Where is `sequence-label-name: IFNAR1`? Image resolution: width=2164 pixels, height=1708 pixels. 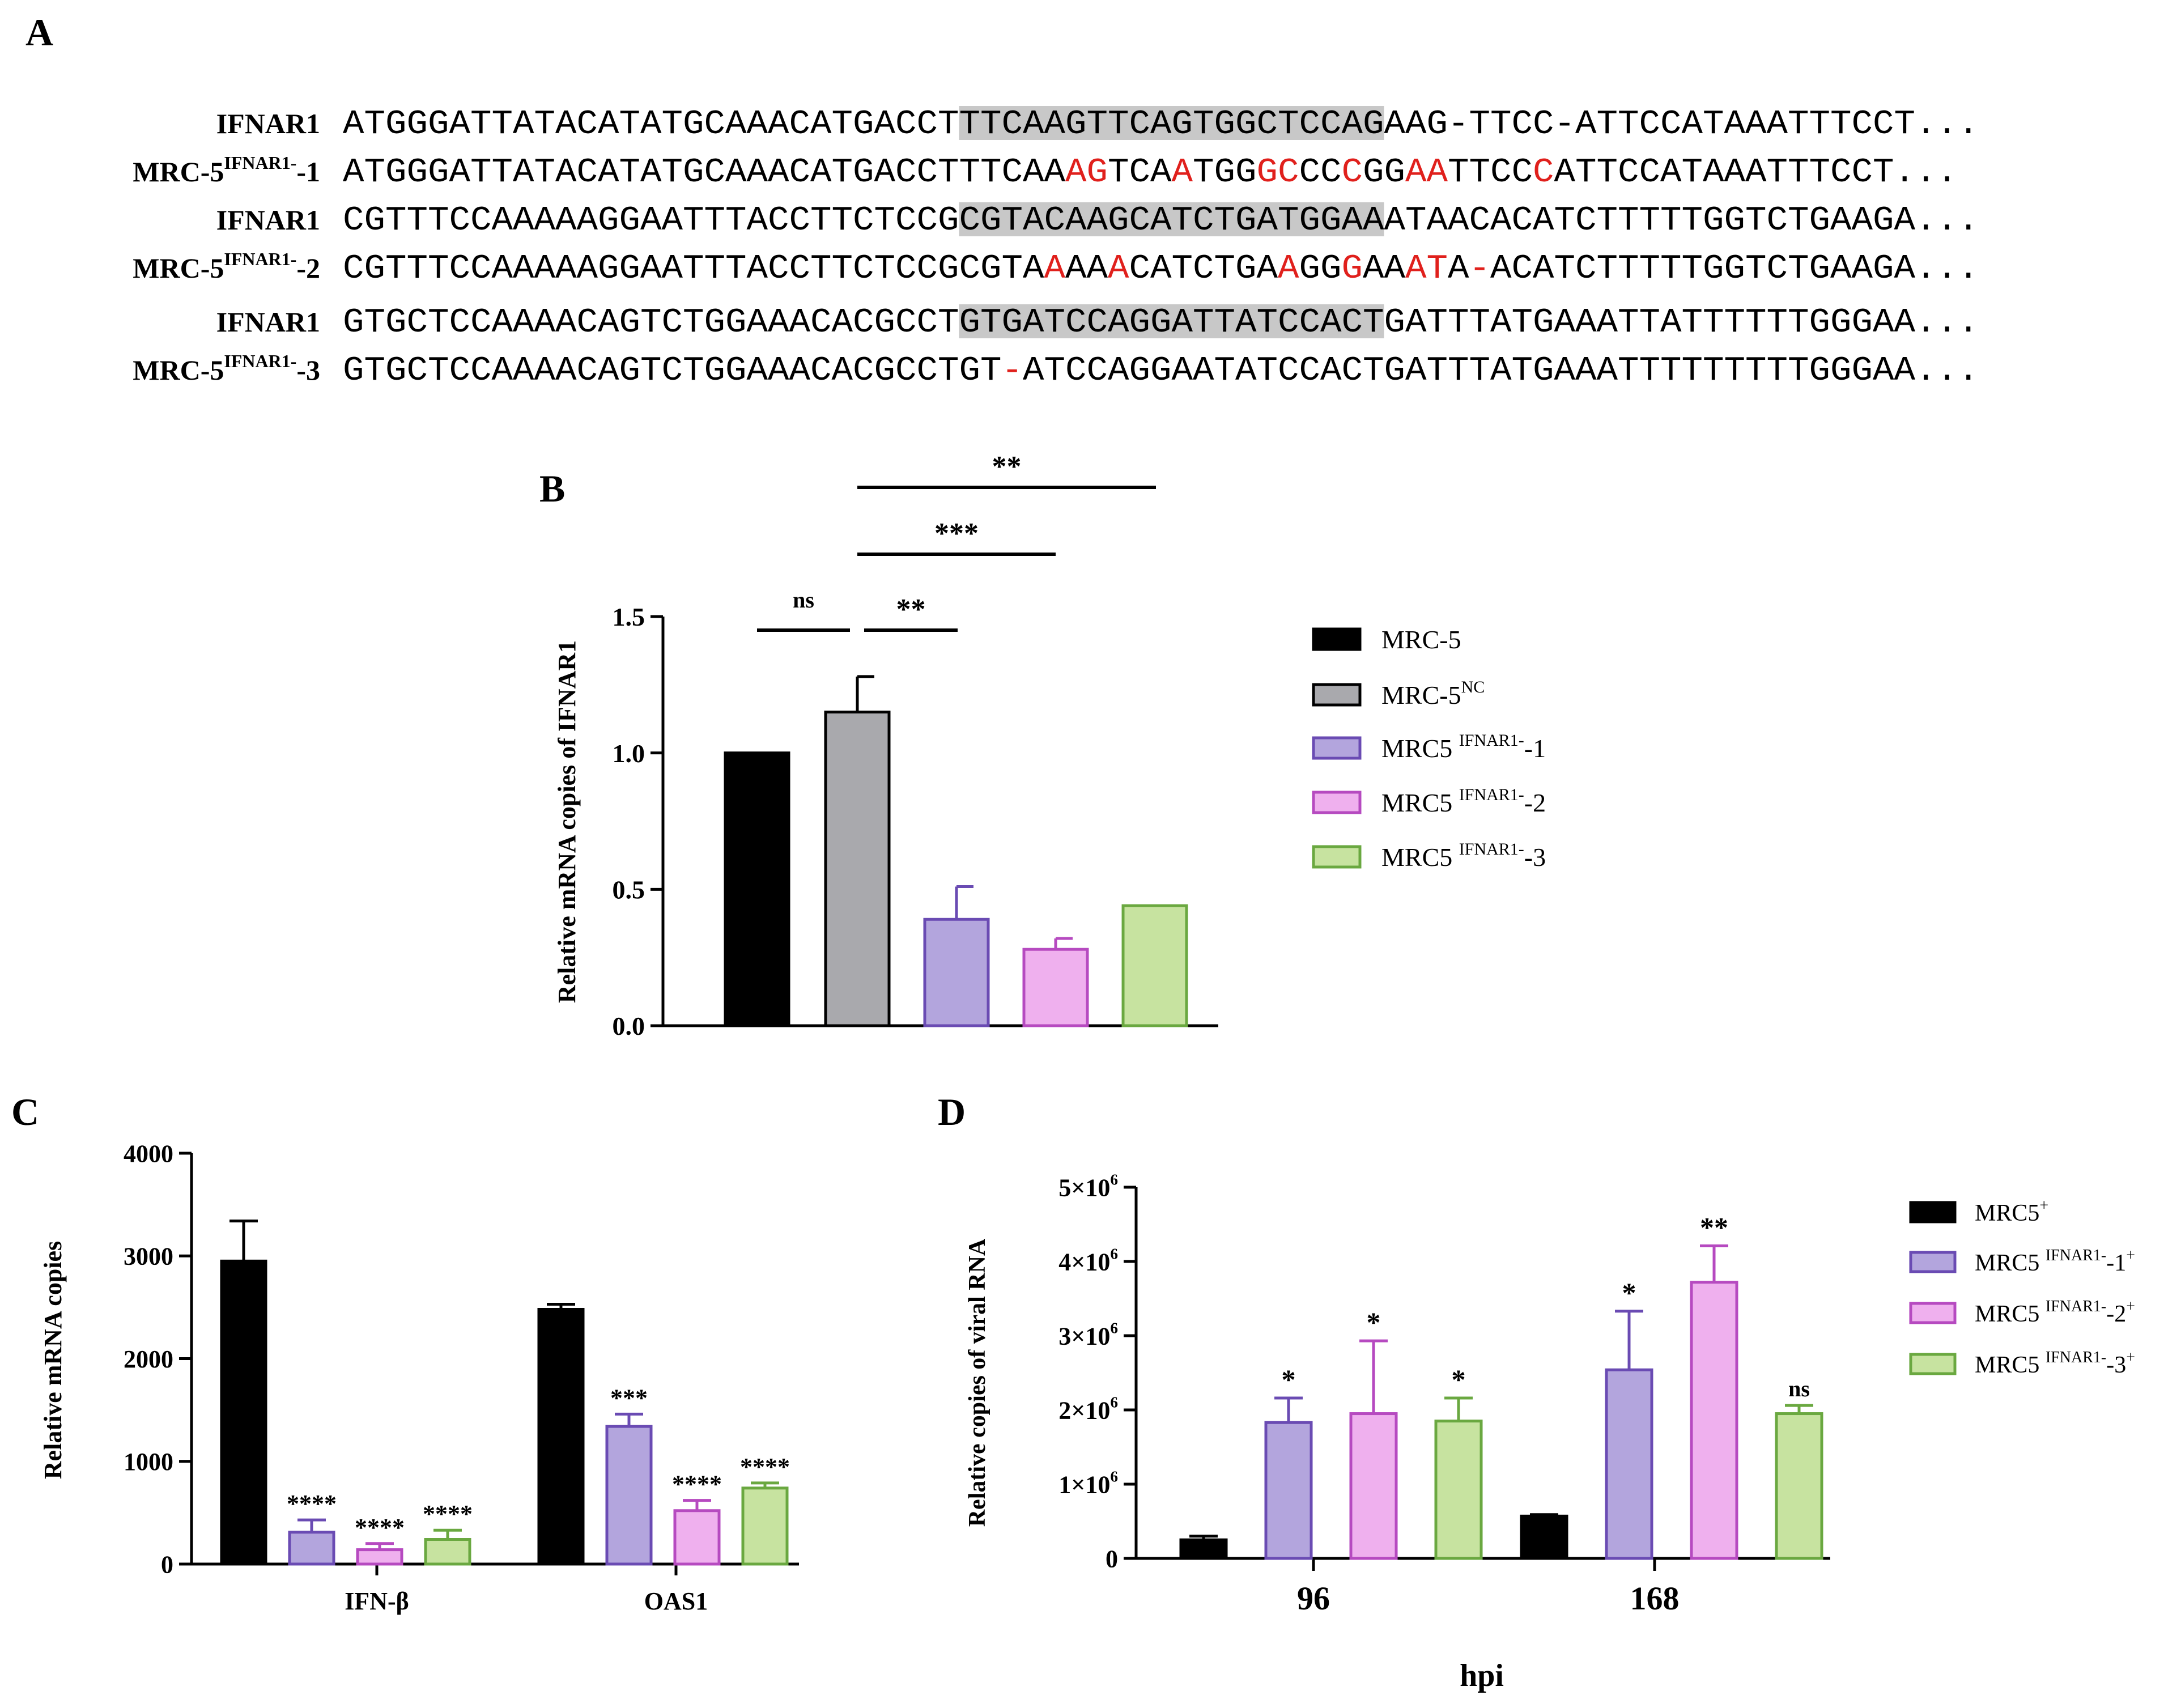 sequence-label-name: IFNAR1 is located at coordinates (268, 220).